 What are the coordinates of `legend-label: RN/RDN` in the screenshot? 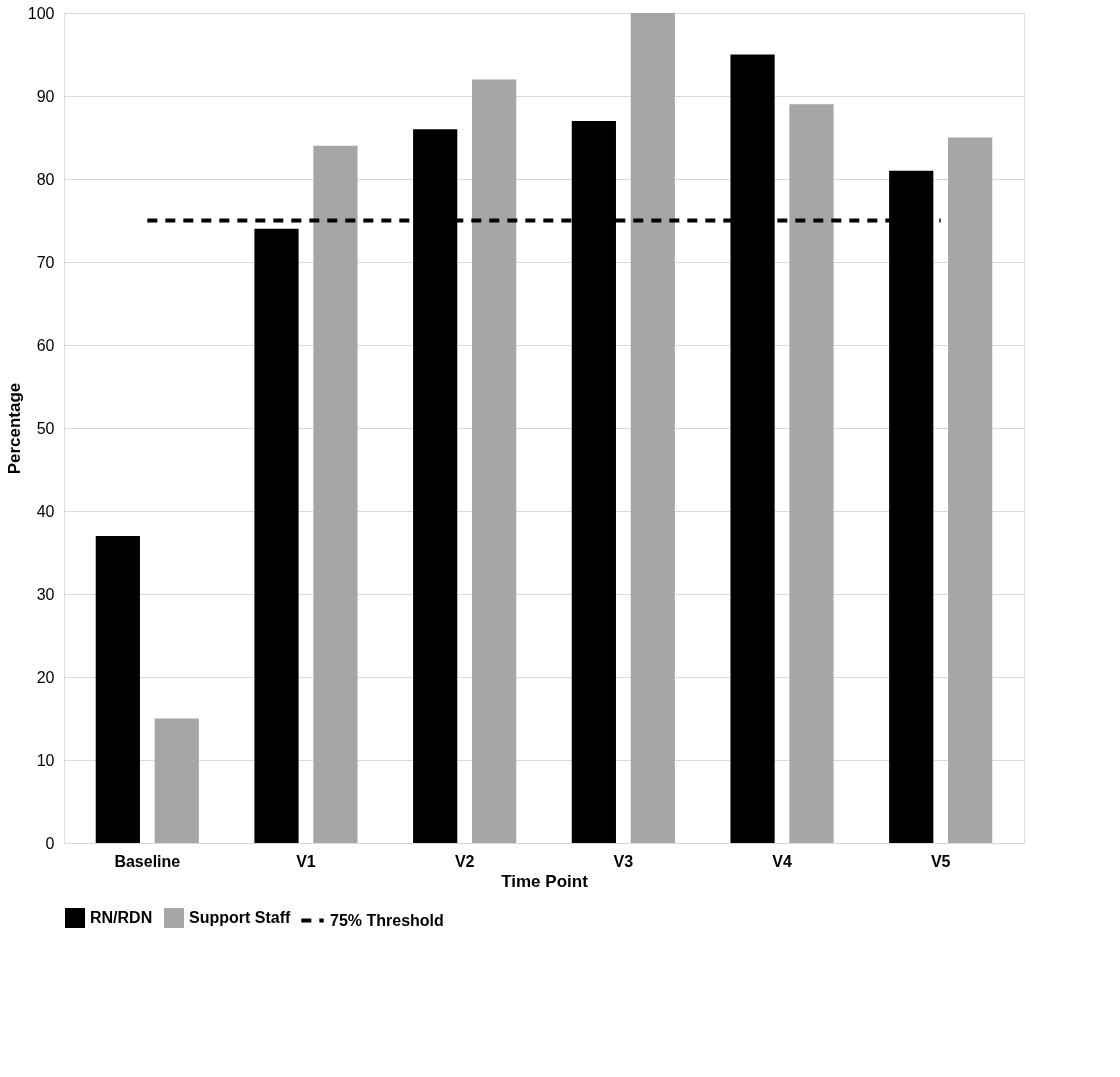 It's located at (121, 917).